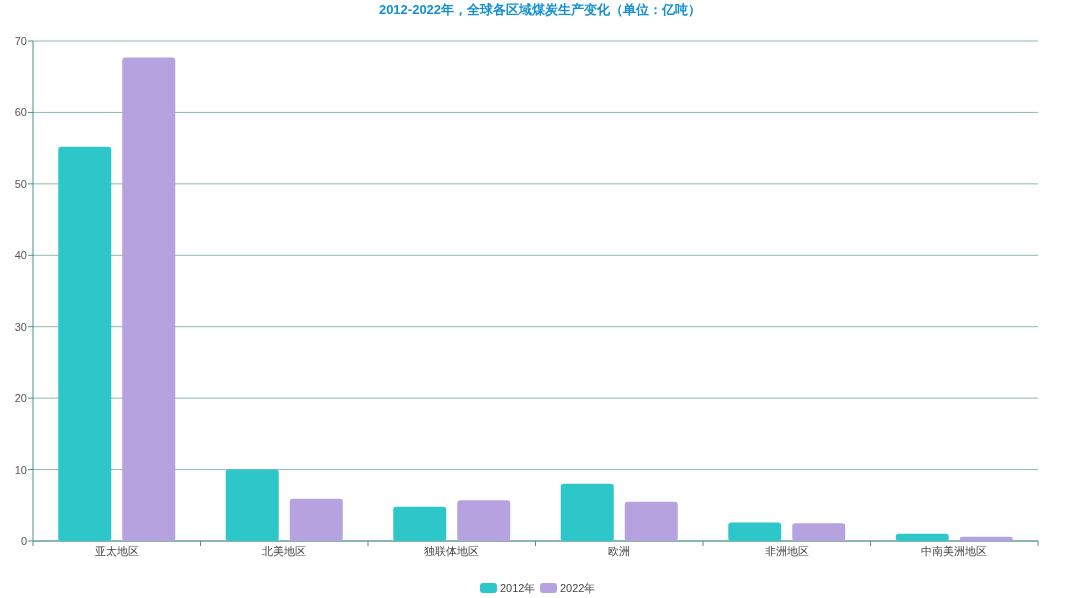 Image resolution: width=1080 pixels, height=598 pixels. Describe the element at coordinates (20, 326) in the screenshot. I see `y-tick-label: 30` at that location.